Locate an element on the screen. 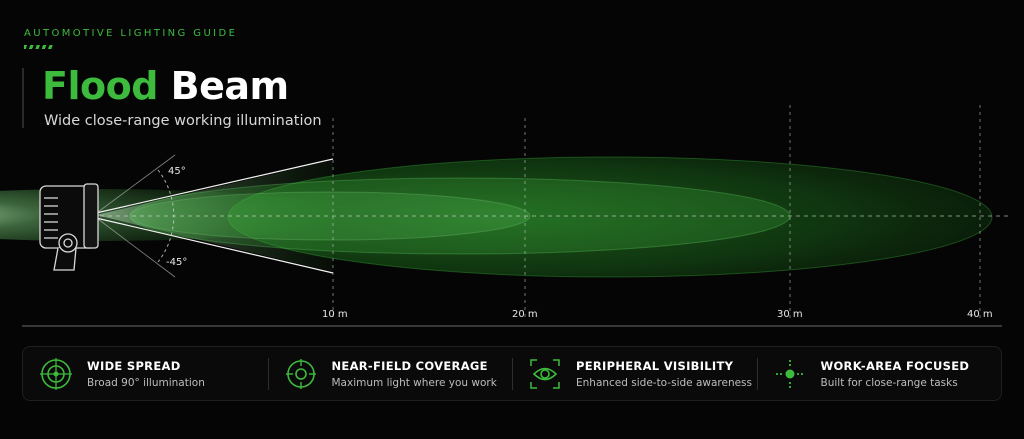 The height and width of the screenshot is (439, 1024). distance-label-20: 20 m is located at coordinates (525, 314).